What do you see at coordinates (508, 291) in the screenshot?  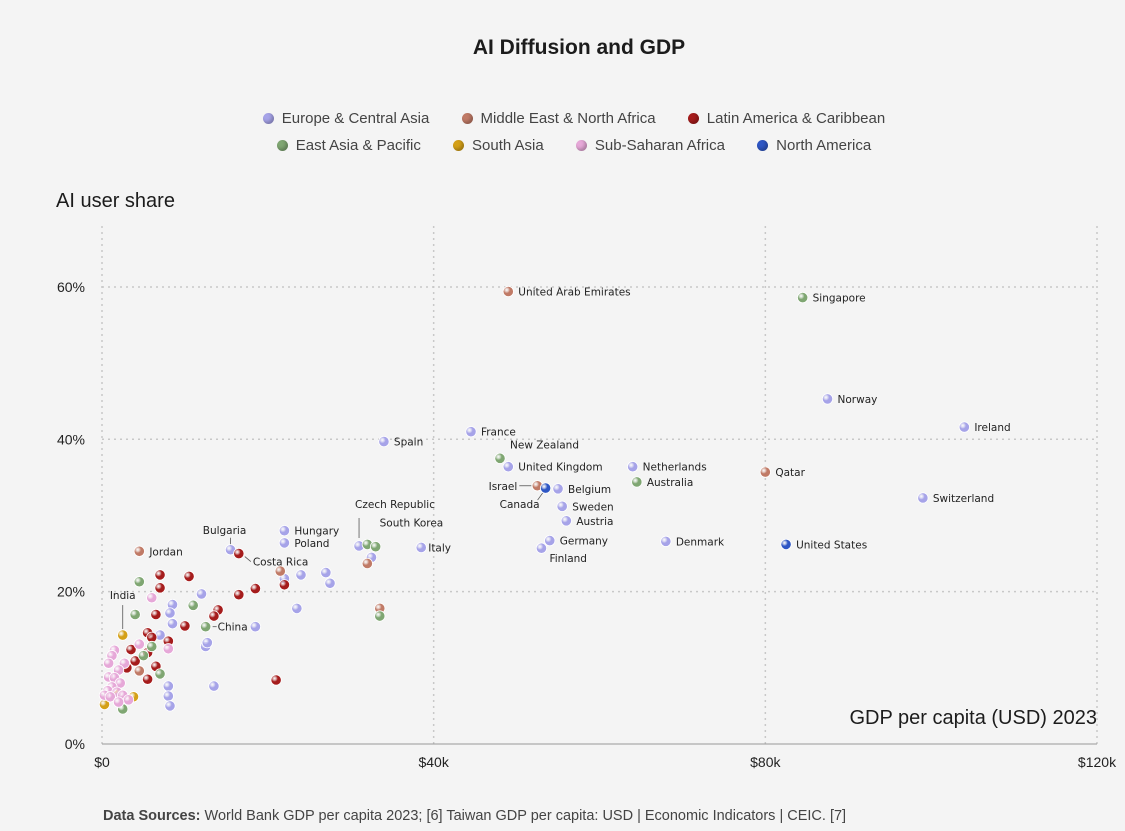 I see `data-point-united-arab-emirates` at bounding box center [508, 291].